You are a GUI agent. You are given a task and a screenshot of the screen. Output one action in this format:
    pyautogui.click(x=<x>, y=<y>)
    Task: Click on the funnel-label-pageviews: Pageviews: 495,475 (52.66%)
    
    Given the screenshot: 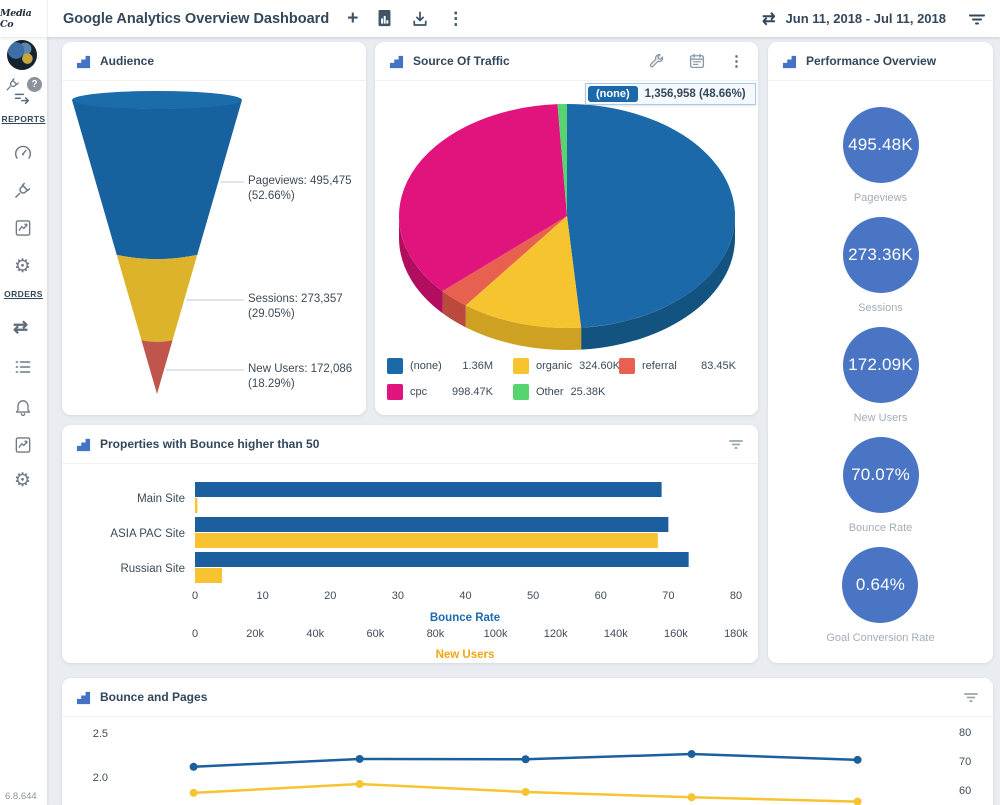 What is the action you would take?
    pyautogui.click(x=300, y=188)
    